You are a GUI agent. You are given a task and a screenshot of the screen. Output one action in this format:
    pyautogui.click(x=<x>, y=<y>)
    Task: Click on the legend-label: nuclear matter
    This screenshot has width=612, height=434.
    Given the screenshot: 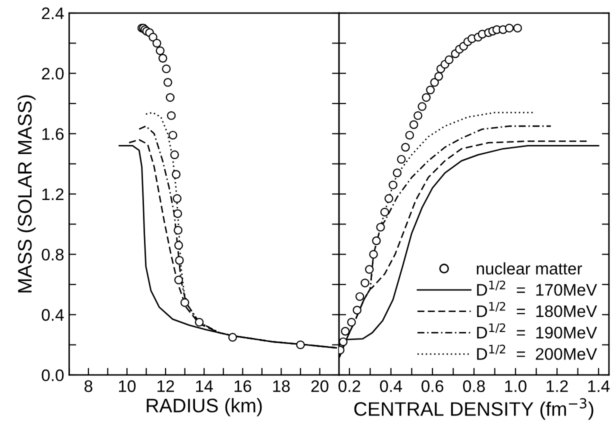 What is the action you would take?
    pyautogui.click(x=529, y=268)
    